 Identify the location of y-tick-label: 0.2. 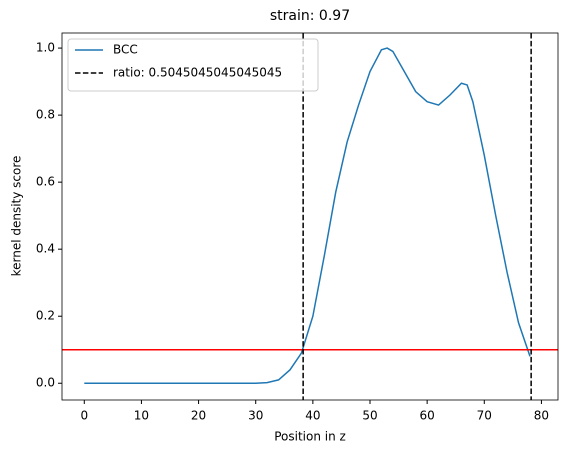
(45, 316).